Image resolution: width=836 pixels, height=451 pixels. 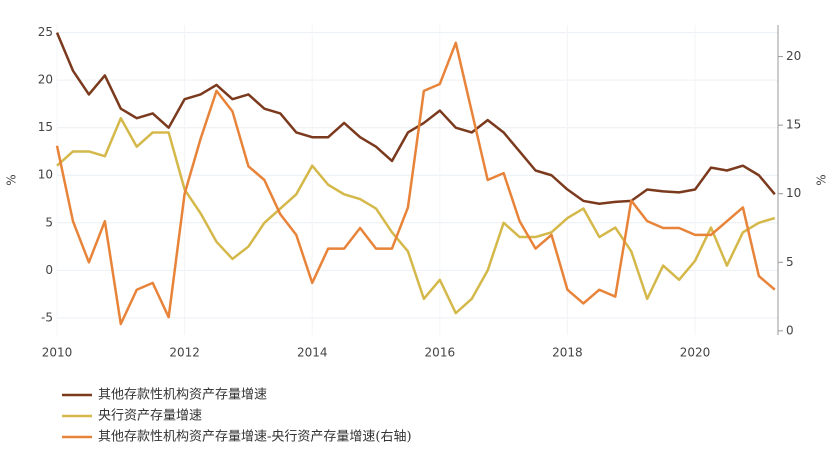 I want to click on x-tick-label: 2012, so click(x=184, y=353).